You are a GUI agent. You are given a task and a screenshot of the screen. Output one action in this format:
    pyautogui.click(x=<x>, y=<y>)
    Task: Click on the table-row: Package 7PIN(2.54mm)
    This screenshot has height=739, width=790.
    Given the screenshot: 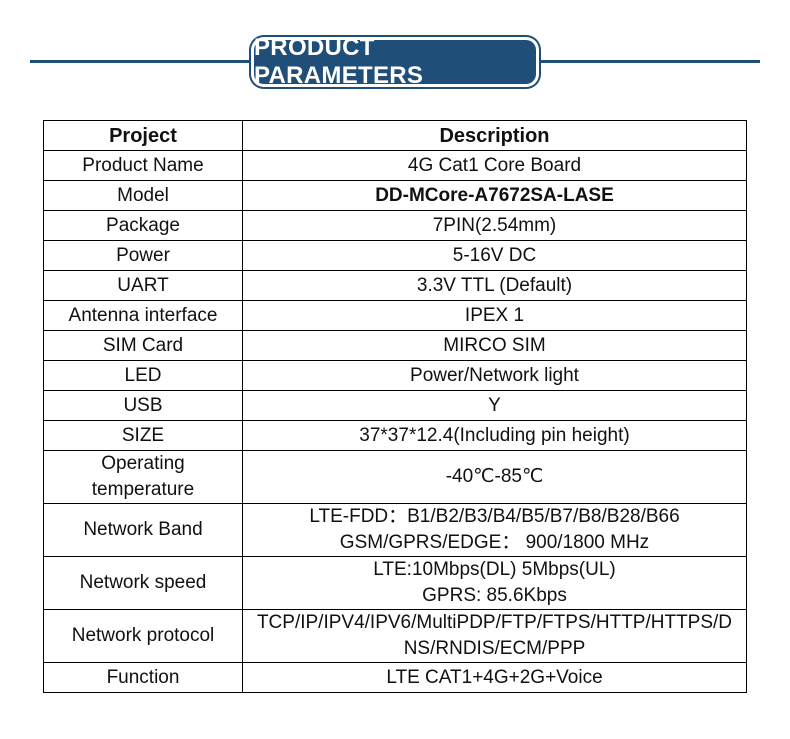 What is the action you would take?
    pyautogui.click(x=395, y=225)
    